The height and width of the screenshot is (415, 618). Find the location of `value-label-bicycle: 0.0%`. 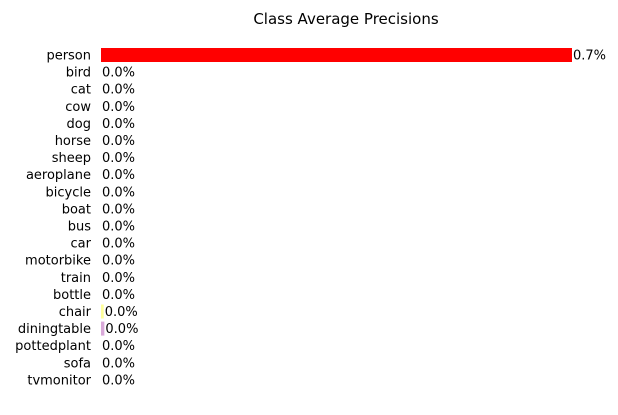

value-label-bicycle: 0.0% is located at coordinates (118, 192).